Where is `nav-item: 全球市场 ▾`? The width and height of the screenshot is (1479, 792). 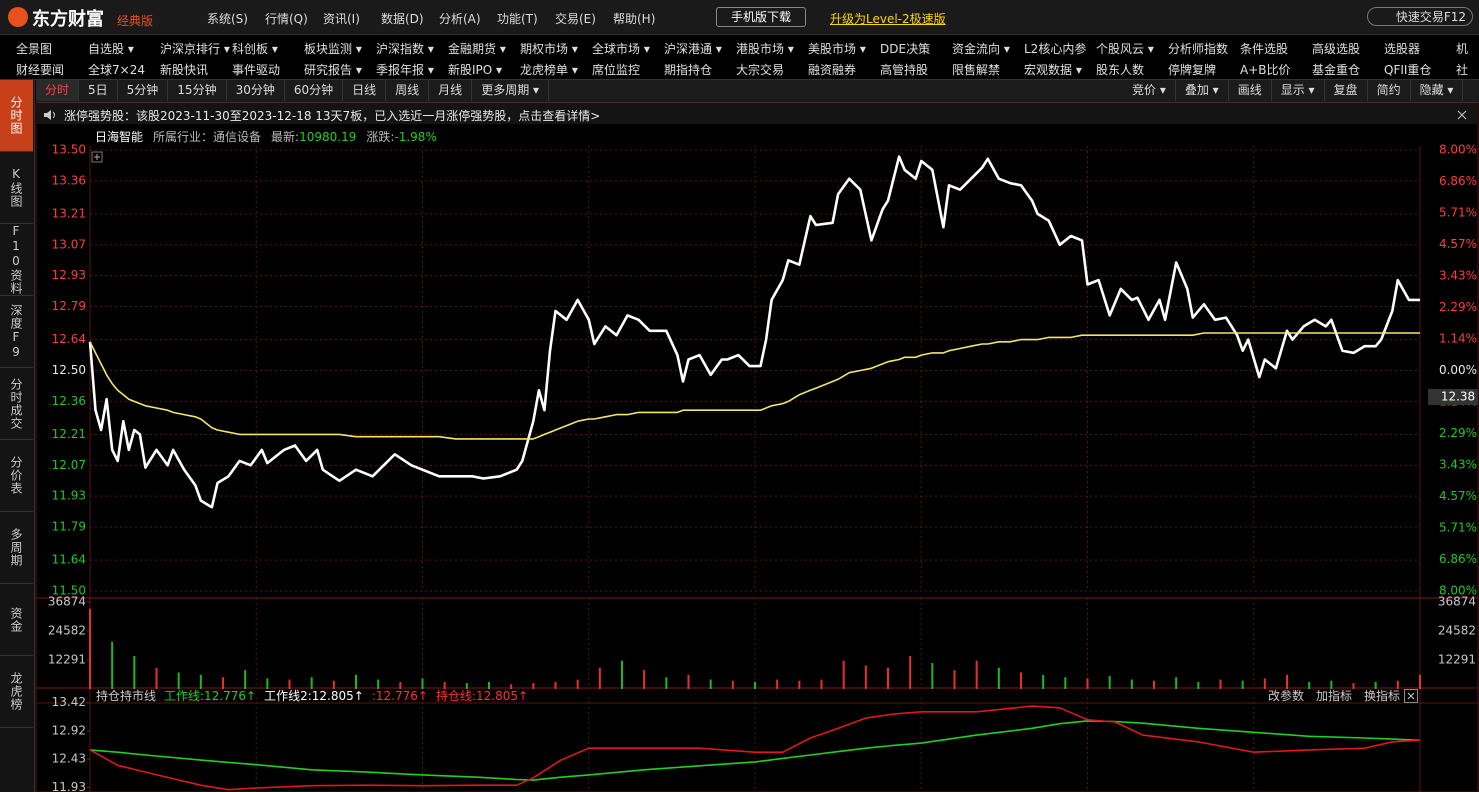 nav-item: 全球市场 ▾ is located at coordinates (621, 49).